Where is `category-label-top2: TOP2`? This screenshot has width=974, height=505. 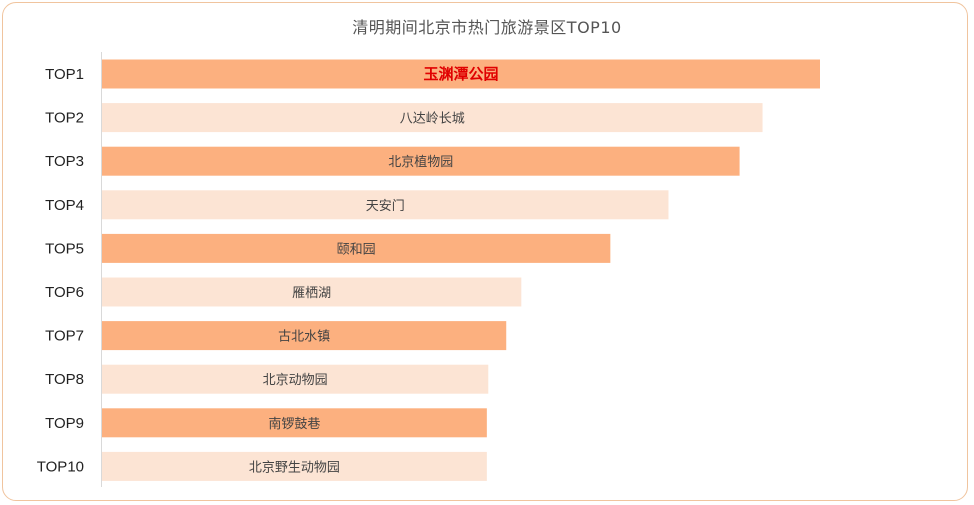
category-label-top2: TOP2 is located at coordinates (64, 118).